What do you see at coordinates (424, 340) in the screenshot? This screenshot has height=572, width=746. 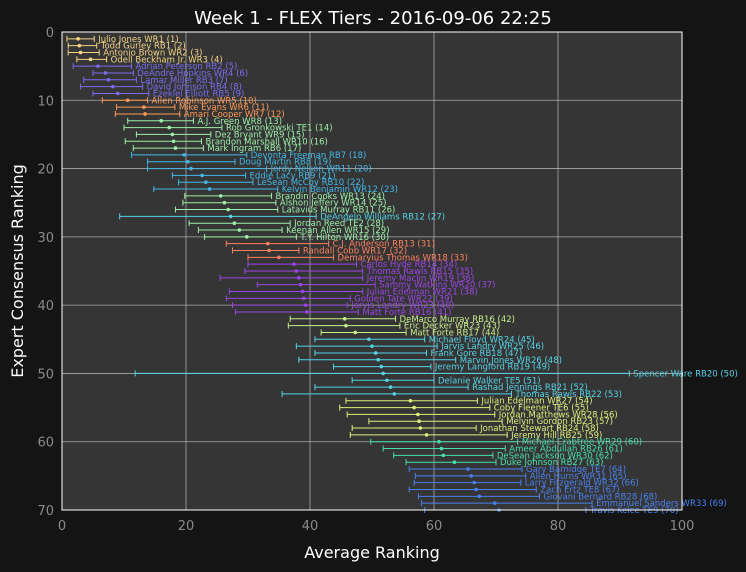 I see `data-point: Michael Floyd WR24 (45)` at bounding box center [424, 340].